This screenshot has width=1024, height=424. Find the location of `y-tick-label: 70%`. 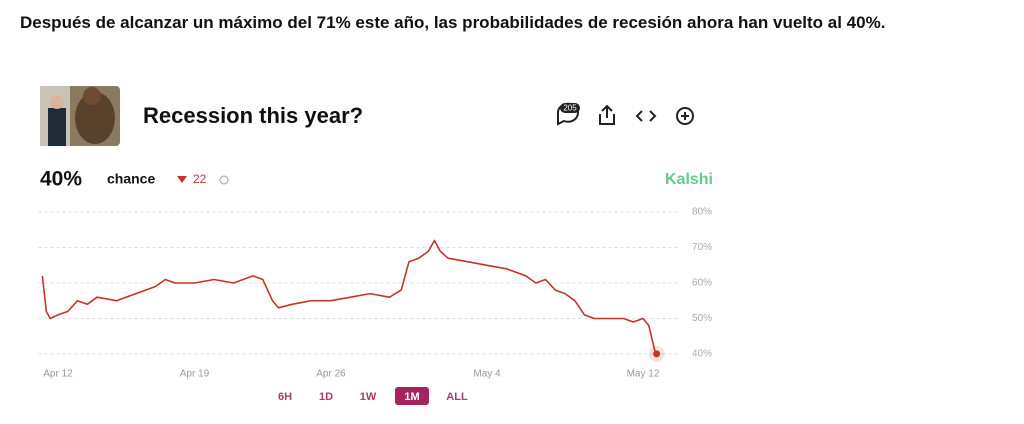

y-tick-label: 70% is located at coordinates (702, 247).